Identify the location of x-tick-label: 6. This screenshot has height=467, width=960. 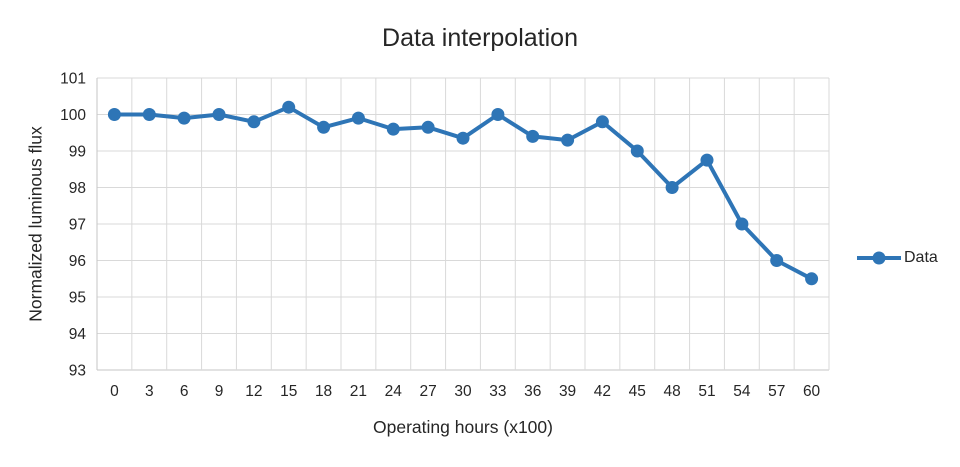
(184, 391).